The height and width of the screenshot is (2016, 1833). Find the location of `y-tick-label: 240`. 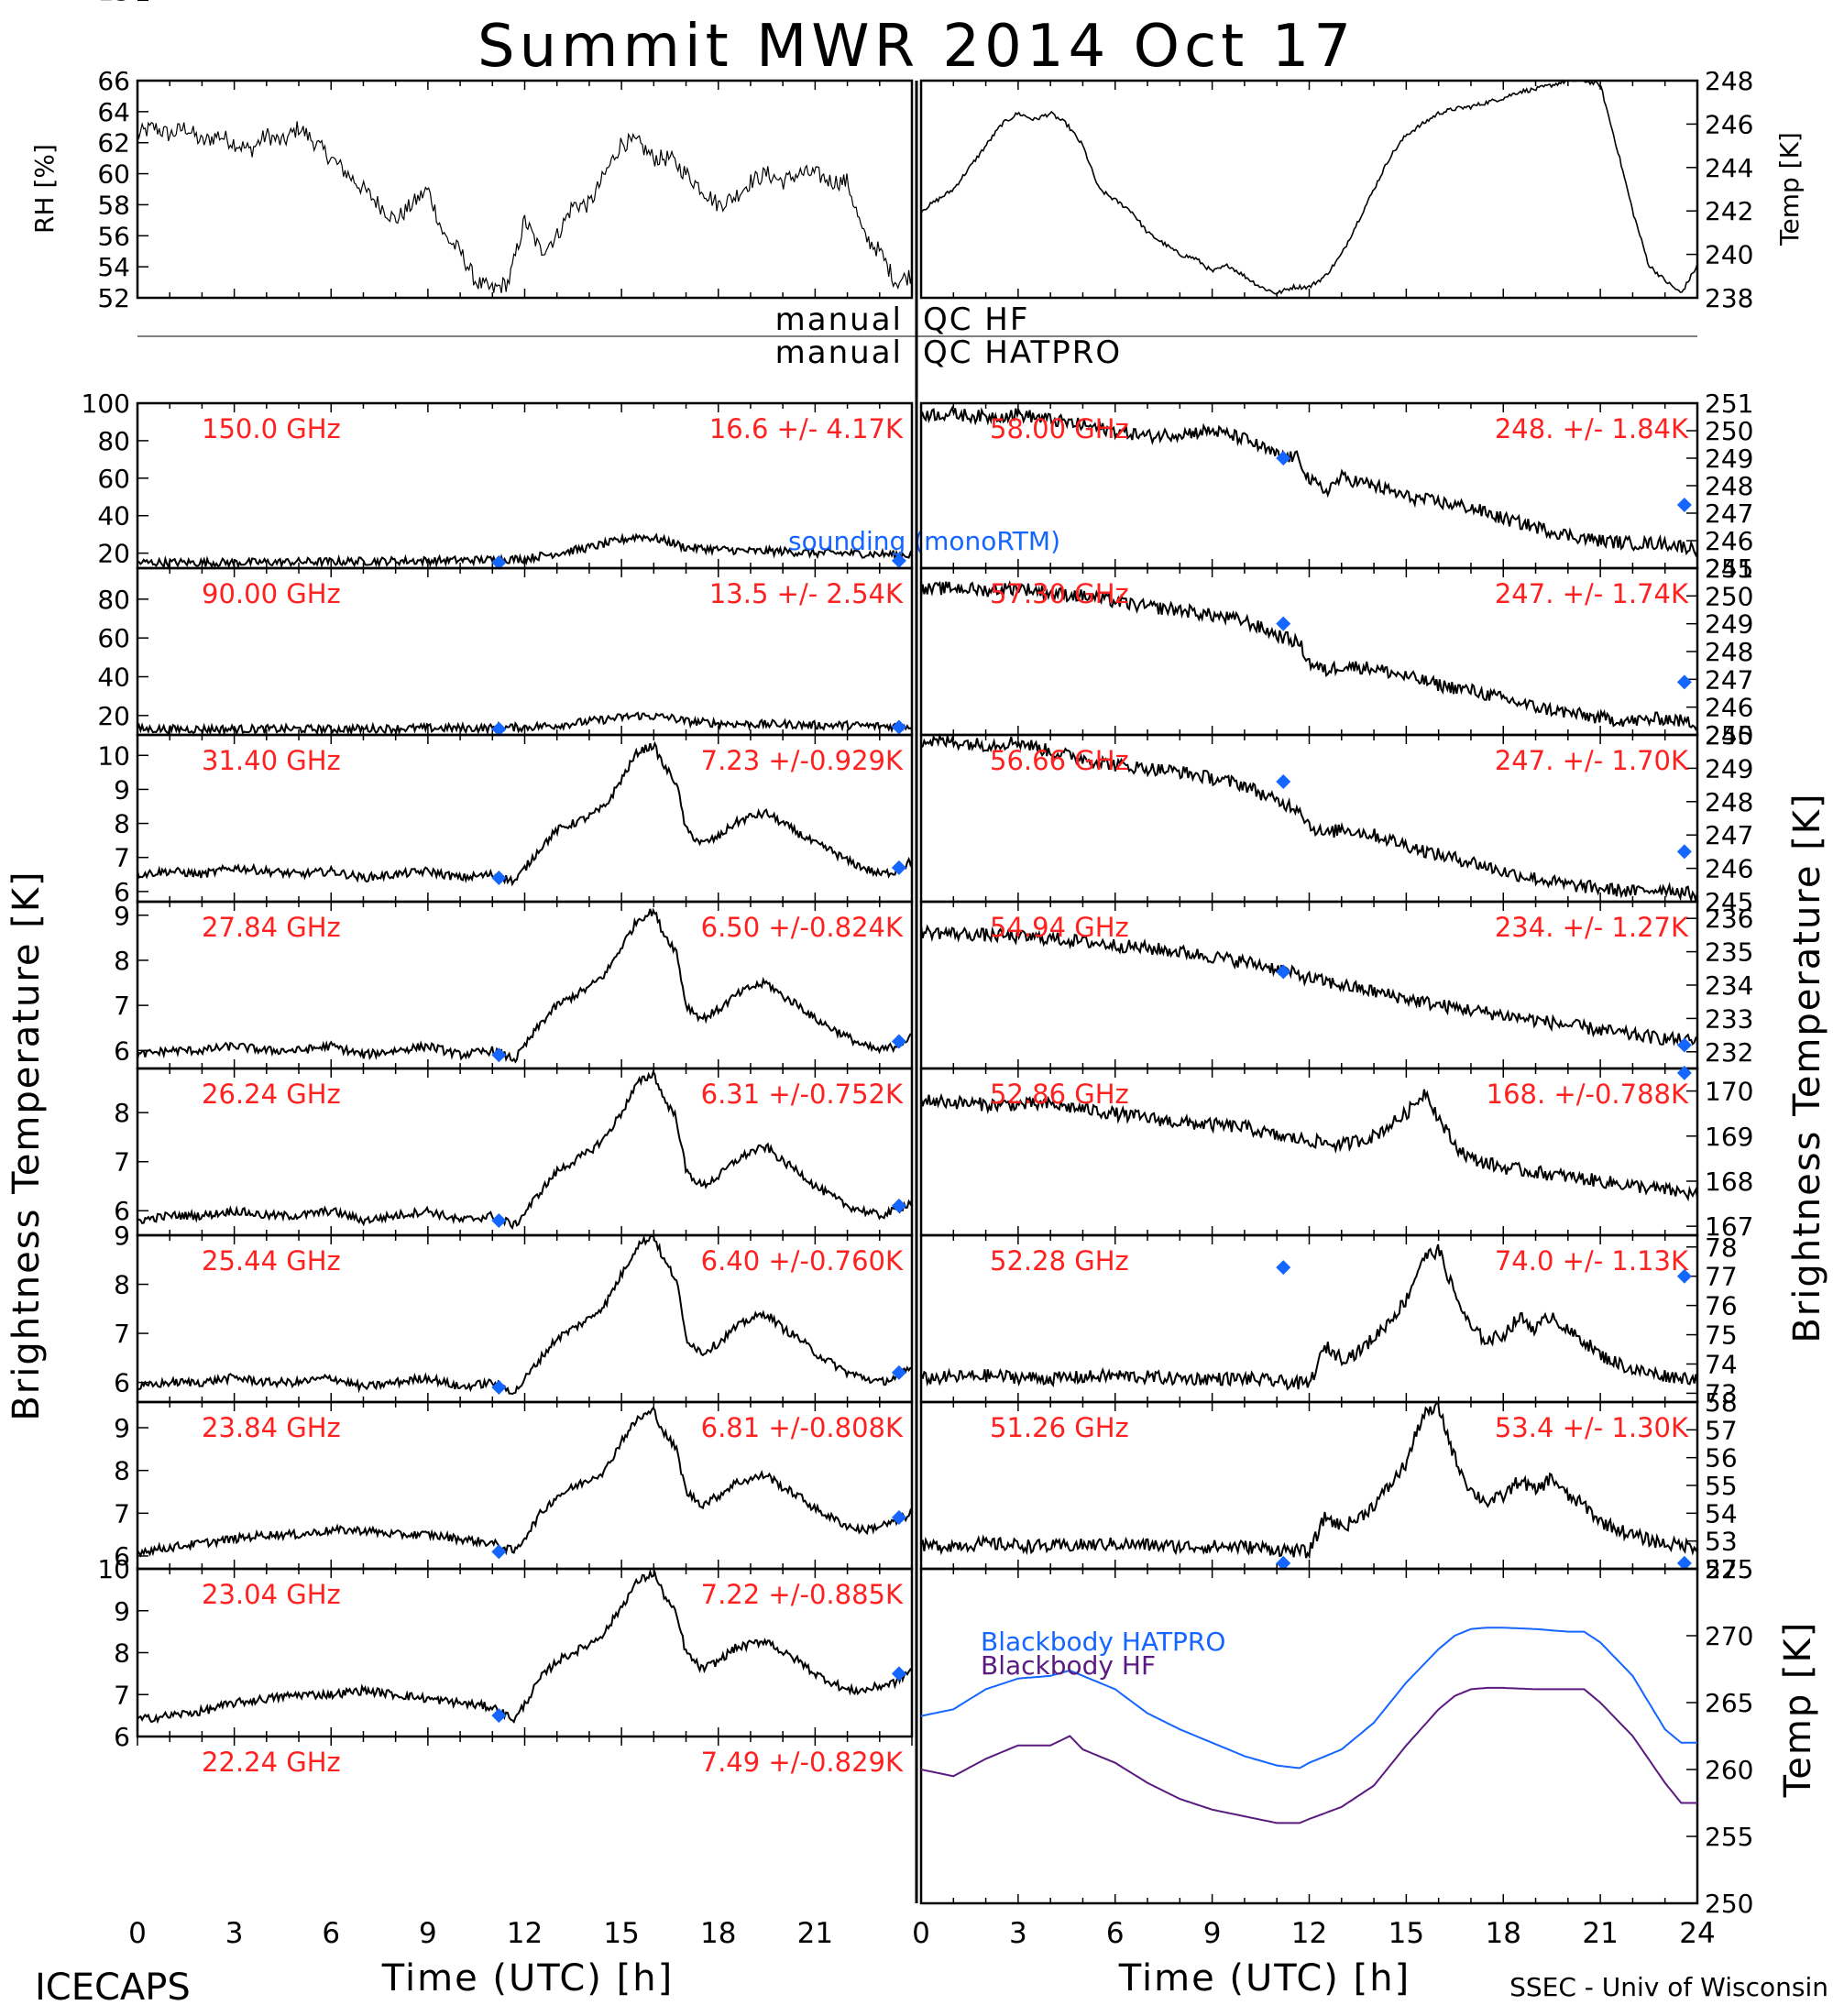

y-tick-label: 240 is located at coordinates (1729, 255).